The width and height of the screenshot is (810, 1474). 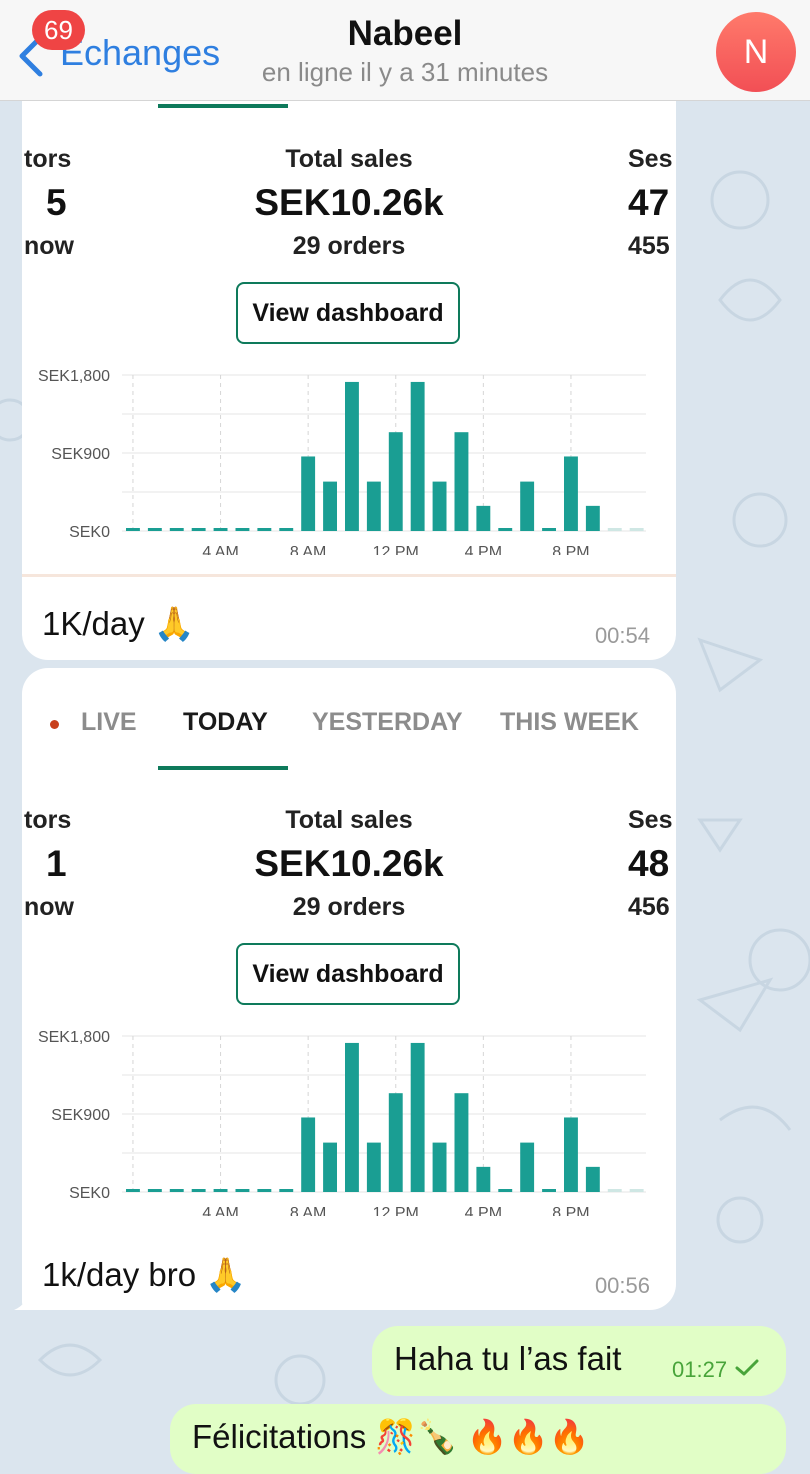 I want to click on x-tick-label: 4 AM, so click(x=220, y=1210).